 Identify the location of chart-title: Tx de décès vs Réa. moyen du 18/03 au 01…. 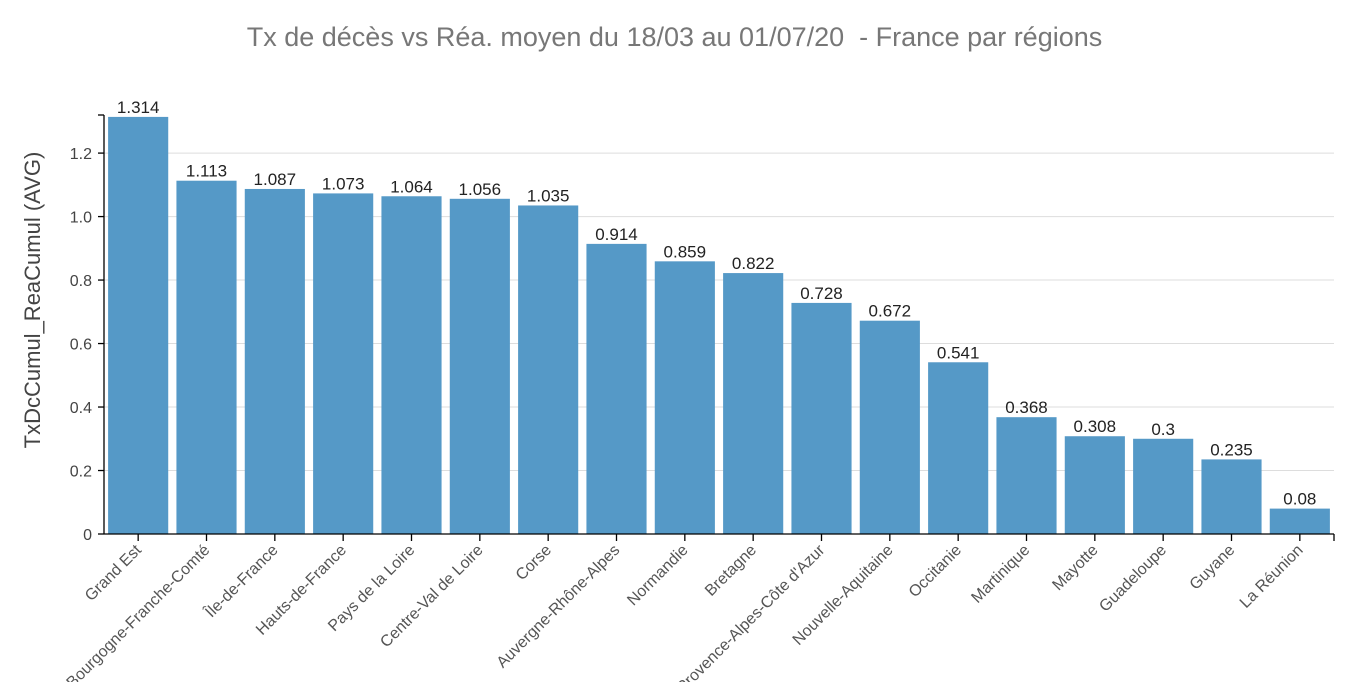
(674, 37).